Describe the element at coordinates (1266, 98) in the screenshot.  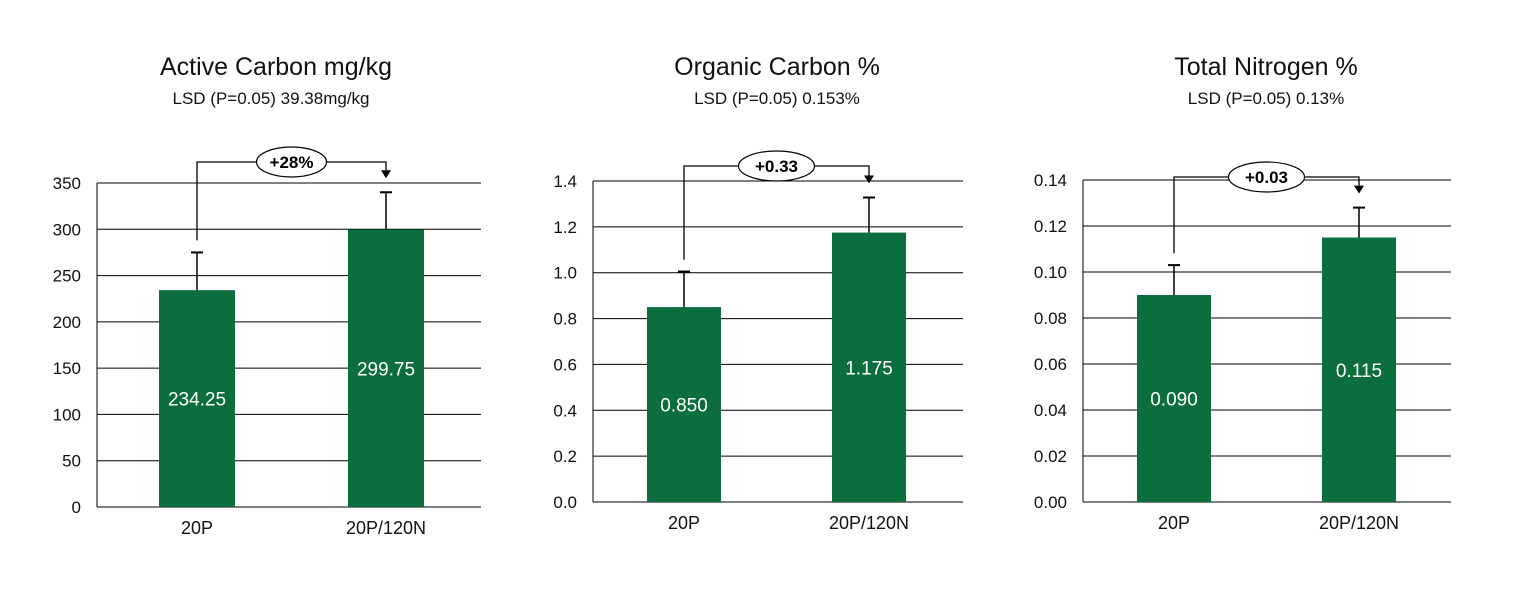
I see `chart-subtitle: LSD (P=0.05) 0.13%` at that location.